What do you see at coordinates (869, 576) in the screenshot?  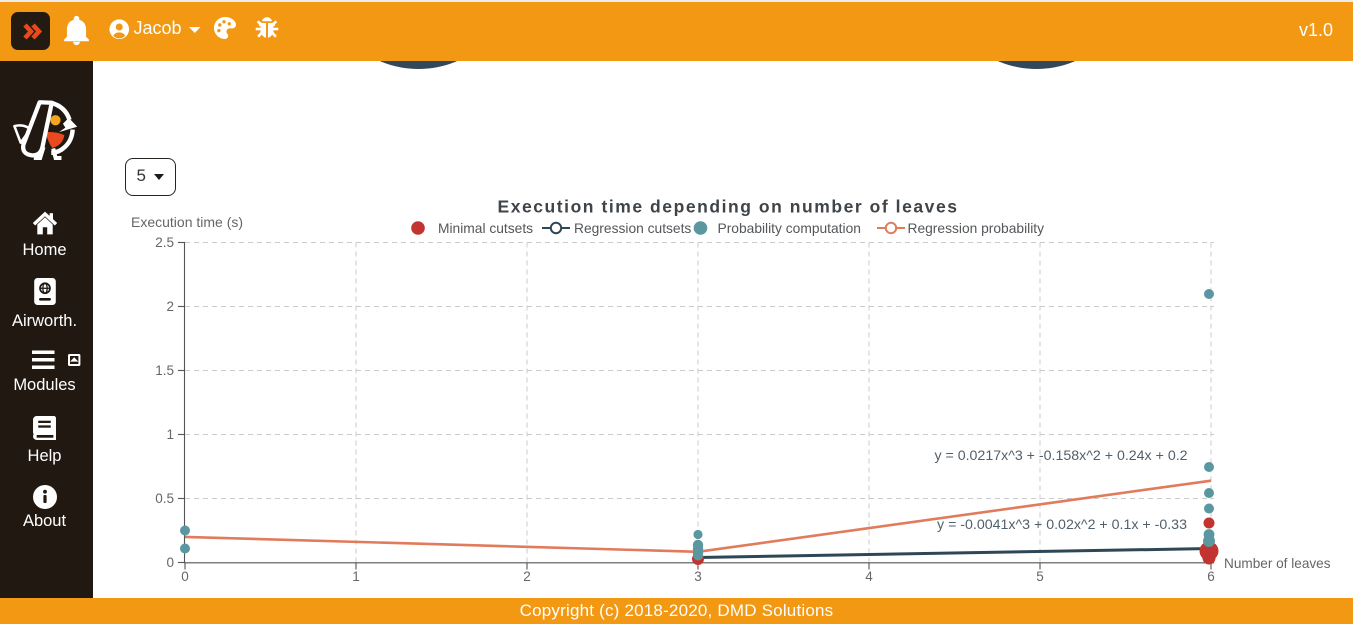 I see `svg-text: 4` at bounding box center [869, 576].